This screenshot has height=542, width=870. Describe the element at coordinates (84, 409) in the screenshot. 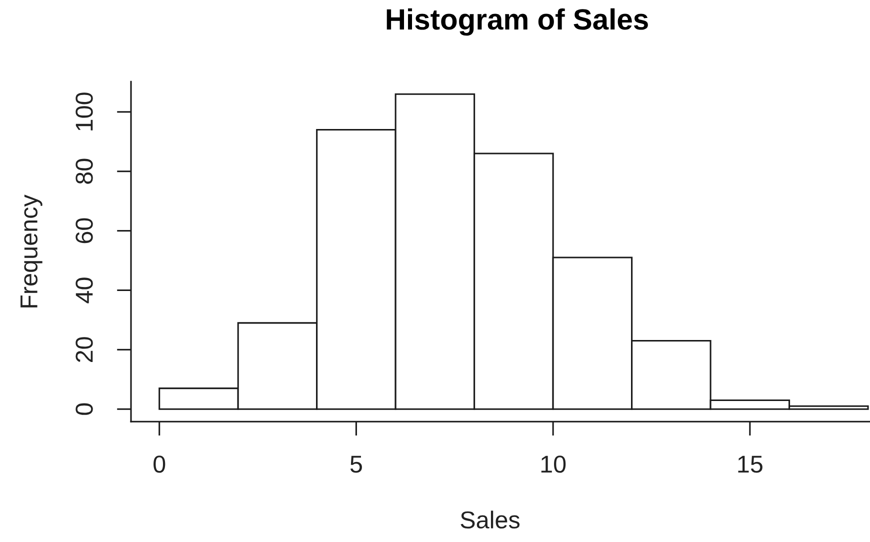

I see `y-tick-label: 0` at that location.